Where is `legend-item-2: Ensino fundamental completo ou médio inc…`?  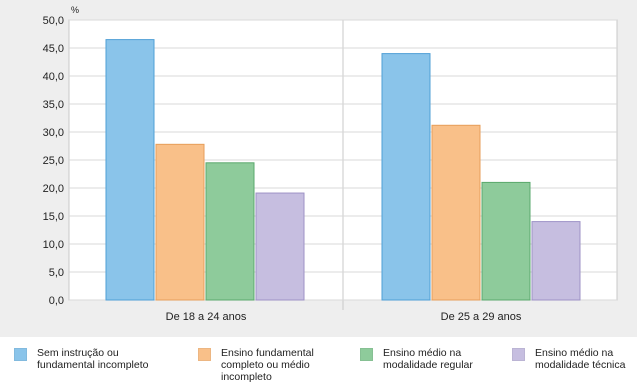
legend-item-2: Ensino fundamental completo ou médio inc… is located at coordinates (256, 365).